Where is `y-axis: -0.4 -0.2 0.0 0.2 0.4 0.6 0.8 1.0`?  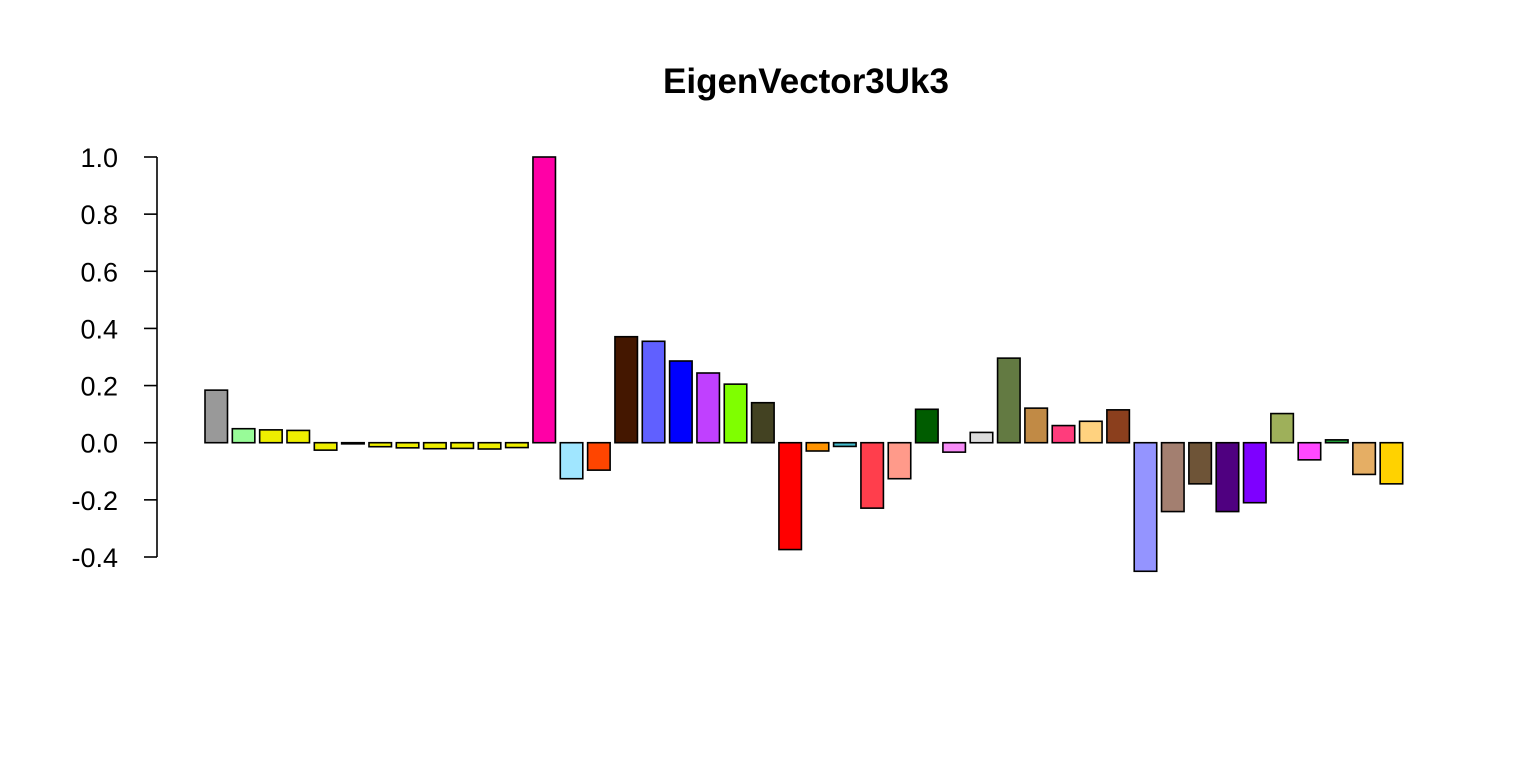
y-axis: -0.4 -0.2 0.0 0.2 0.4 0.6 0.8 1.0 is located at coordinates (114, 358).